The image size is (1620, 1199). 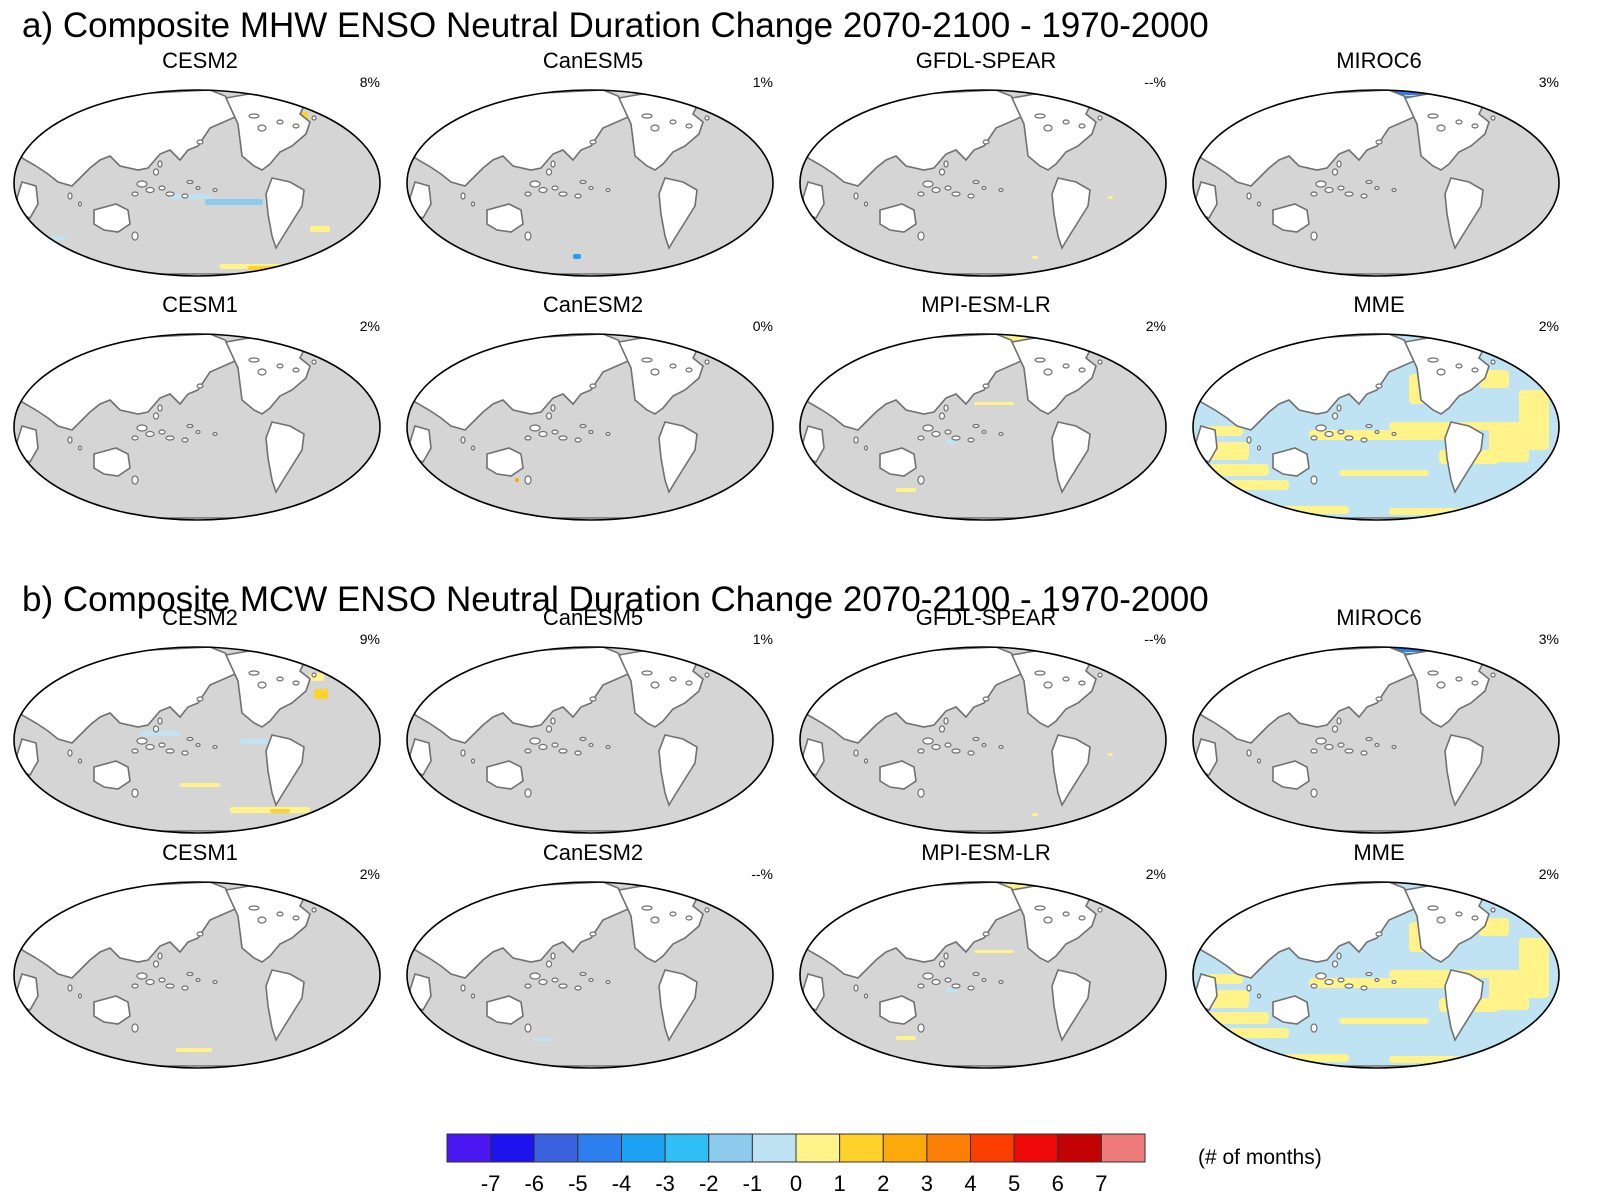 What do you see at coordinates (1548, 82) in the screenshot?
I see `panel-percentage: 3%` at bounding box center [1548, 82].